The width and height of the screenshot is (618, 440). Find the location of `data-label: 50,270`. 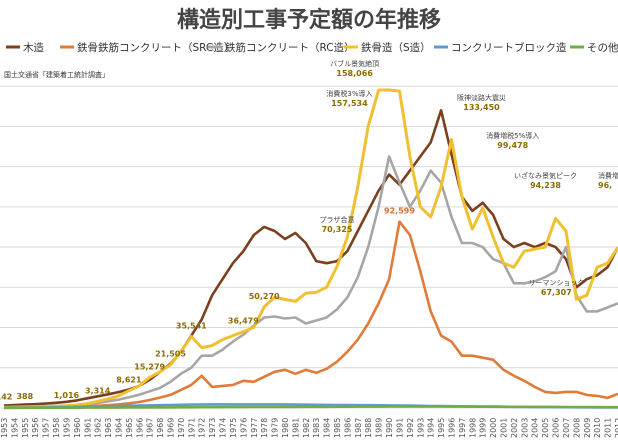

data-label: 50,270 is located at coordinates (264, 296).